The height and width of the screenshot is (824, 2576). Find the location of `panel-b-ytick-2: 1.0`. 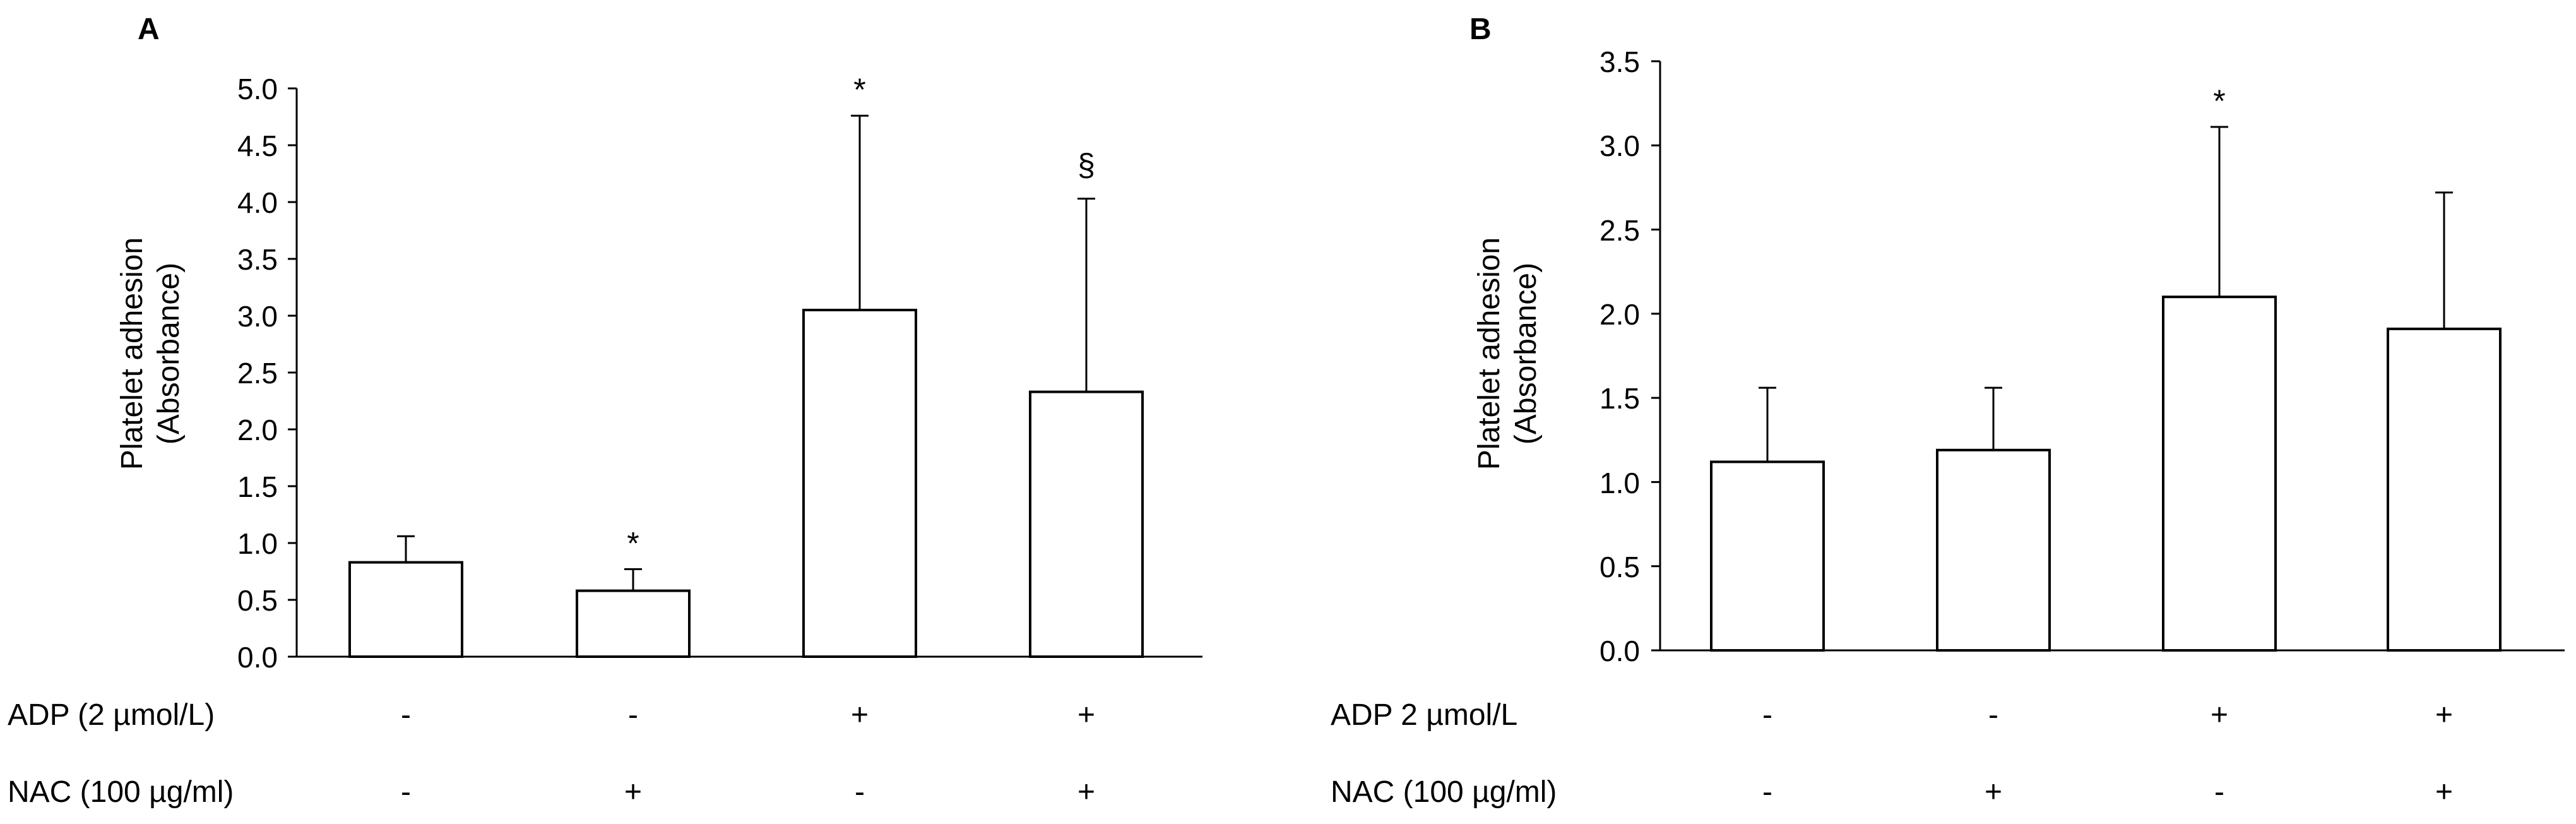

panel-b-ytick-2: 1.0 is located at coordinates (1620, 483).